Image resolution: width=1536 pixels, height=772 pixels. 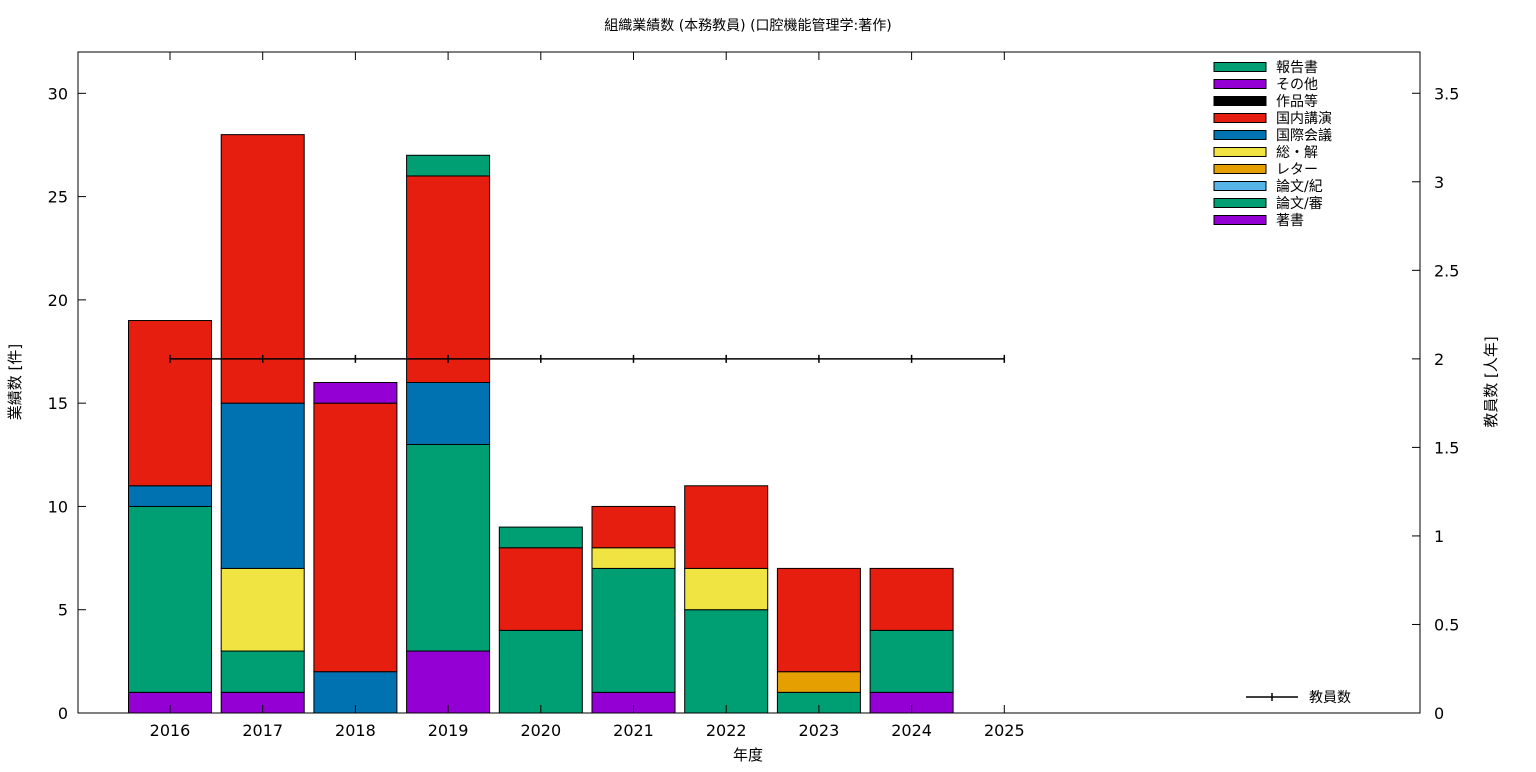 I want to click on chart-title: 組織業績数 (本務教員) (口腔機能管理学:著作), so click(x=747, y=26).